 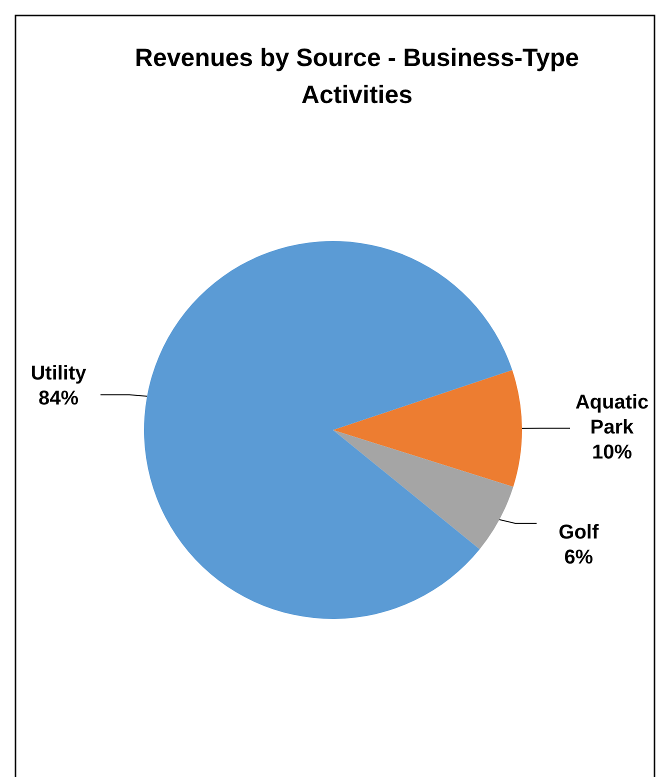 What do you see at coordinates (578, 533) in the screenshot?
I see `slice-label: Golf` at bounding box center [578, 533].